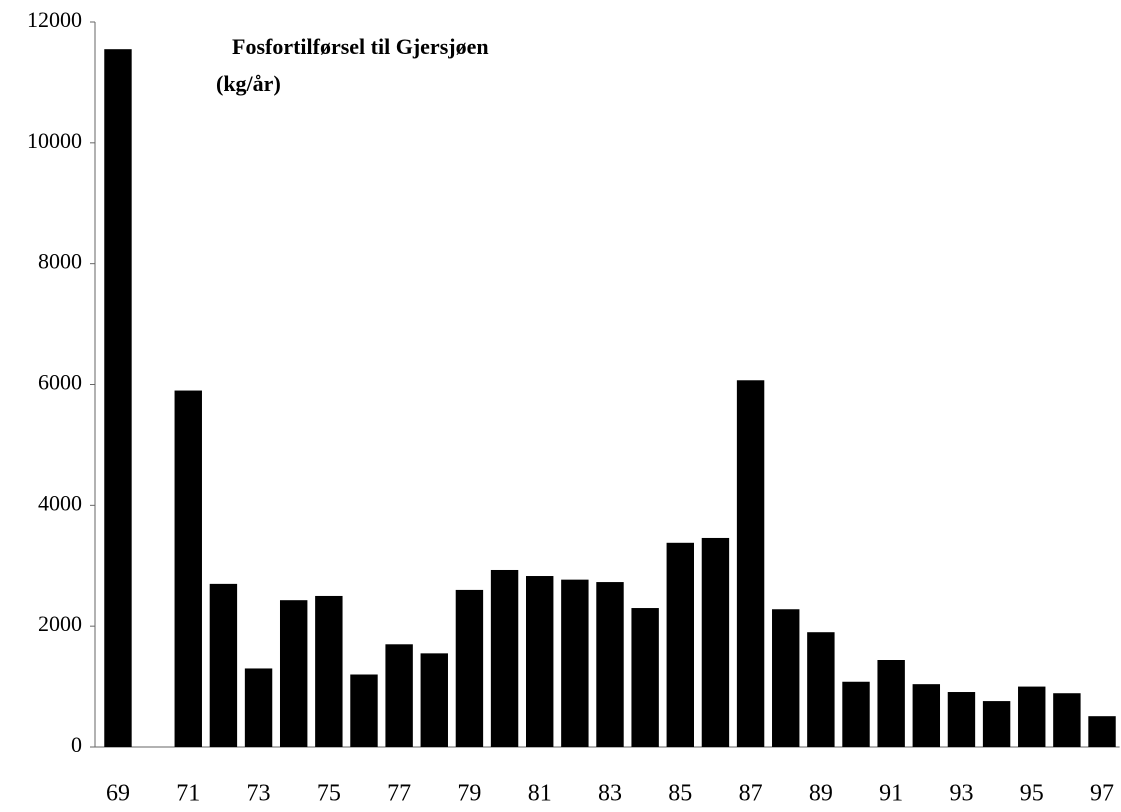 This screenshot has height=812, width=1121. What do you see at coordinates (961, 794) in the screenshot?
I see `x-tick-label: 93` at bounding box center [961, 794].